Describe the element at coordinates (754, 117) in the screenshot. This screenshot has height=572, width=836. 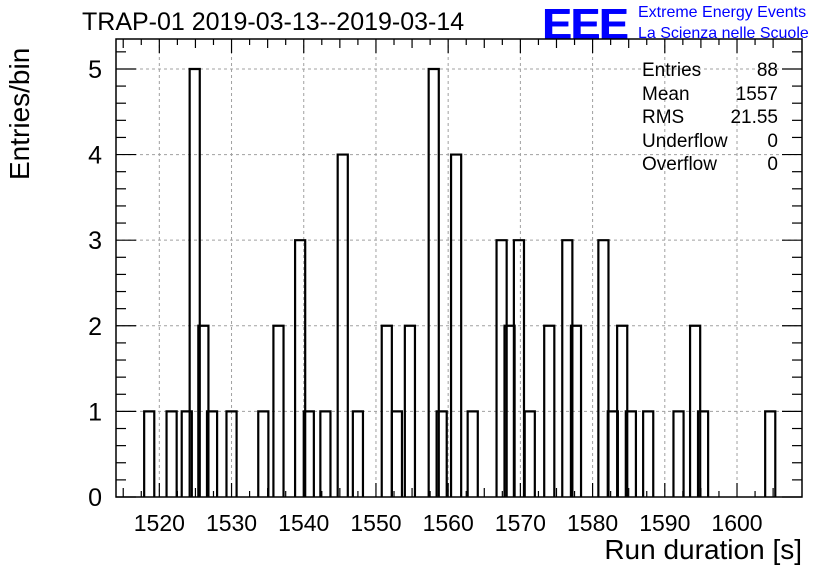
I see `stats-value: 21.55` at that location.